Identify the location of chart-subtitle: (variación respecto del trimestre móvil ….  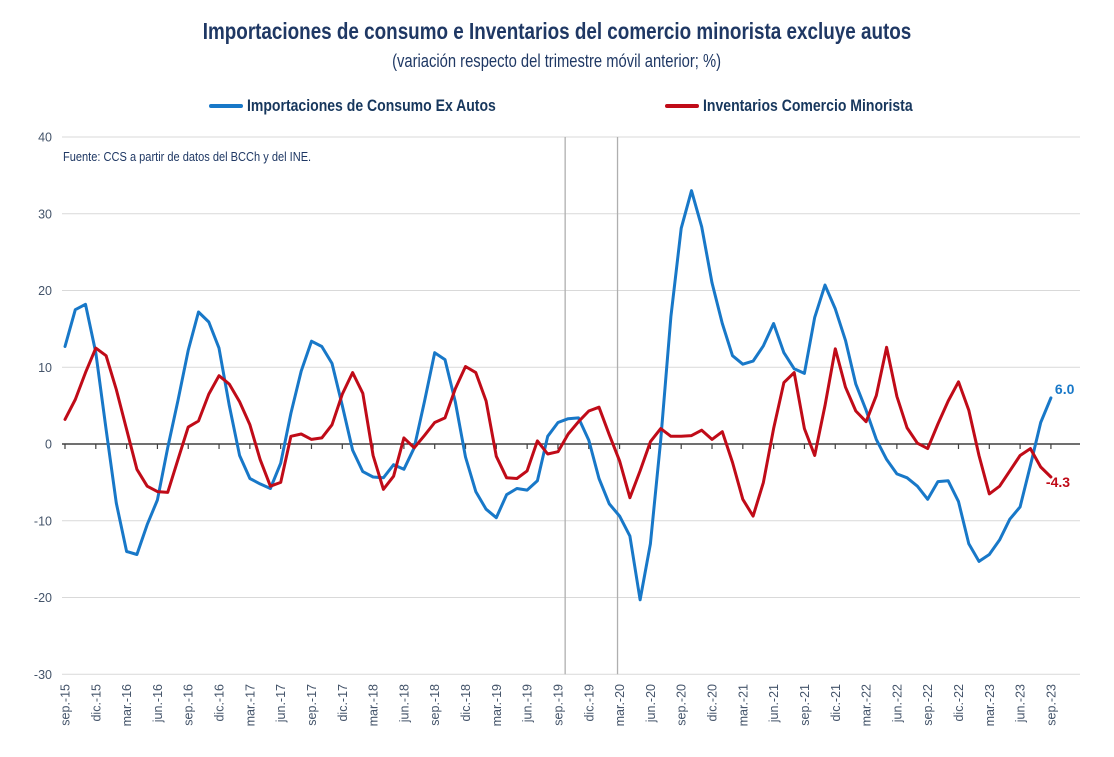
(557, 61).